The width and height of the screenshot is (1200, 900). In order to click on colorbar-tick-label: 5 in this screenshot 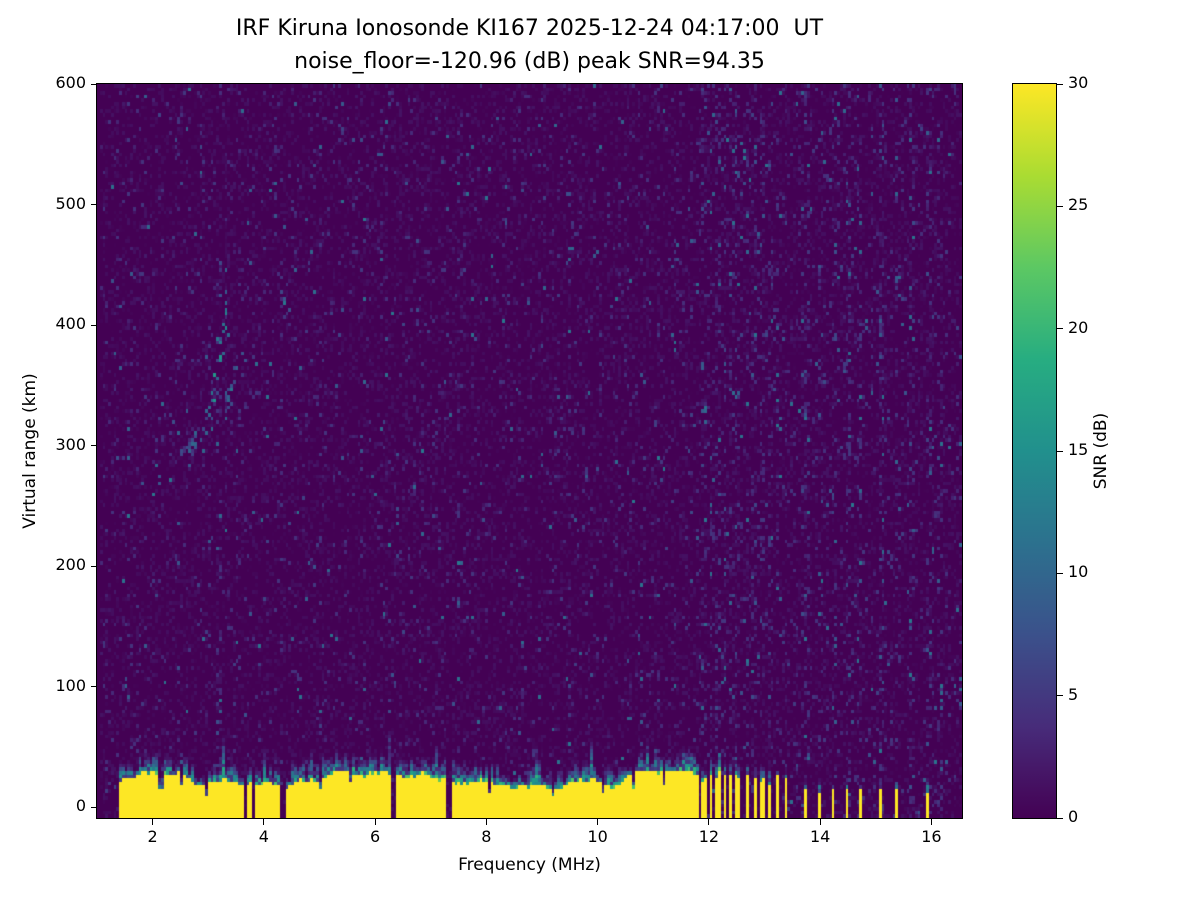, I will do `click(1073, 694)`.